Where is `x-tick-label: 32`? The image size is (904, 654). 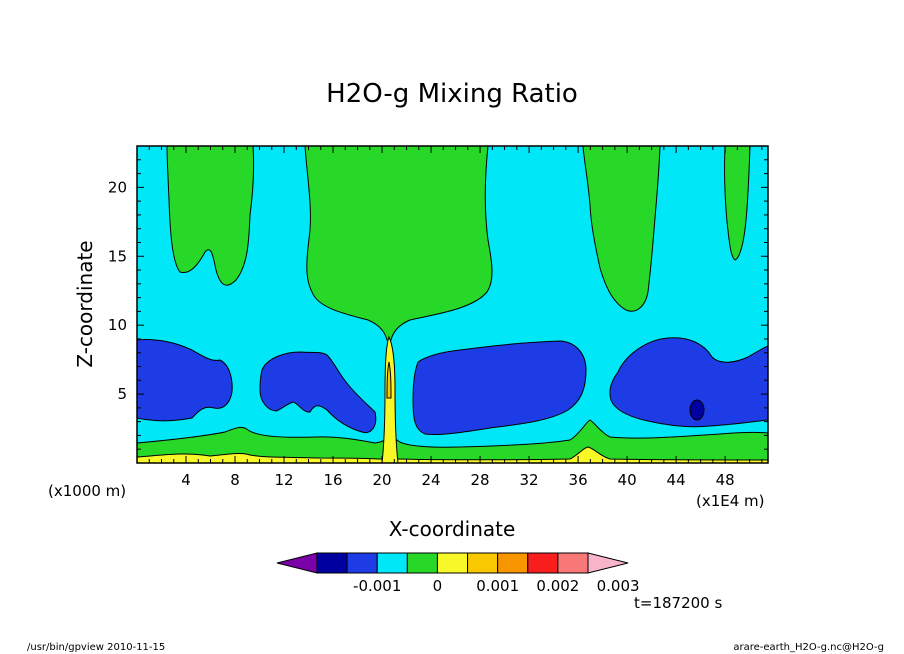
x-tick-label: 32 is located at coordinates (529, 480).